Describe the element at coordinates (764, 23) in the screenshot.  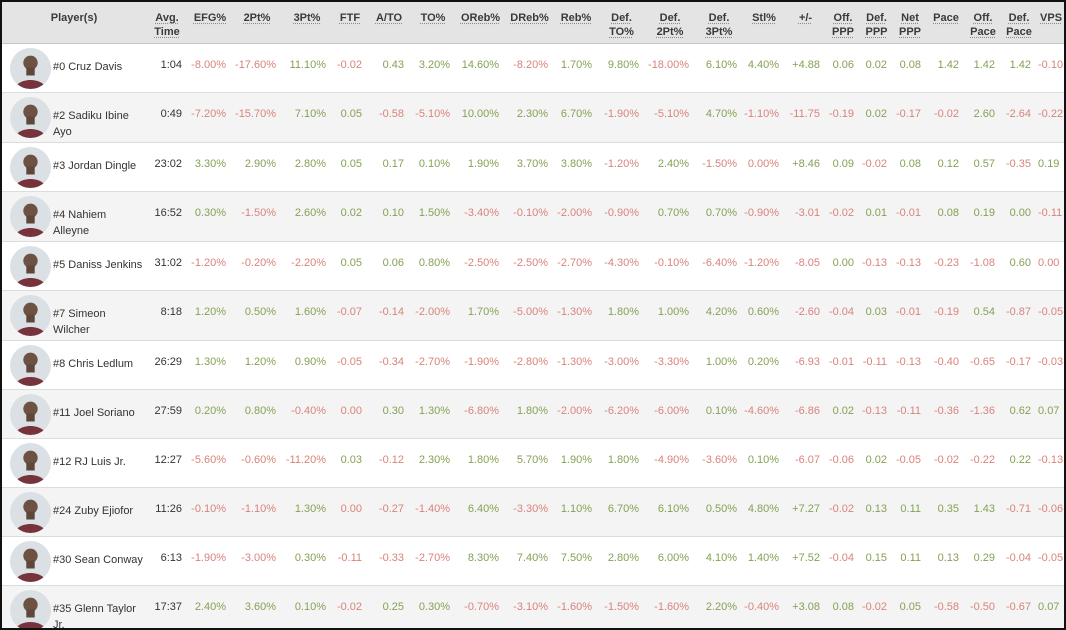
I see `column-header-stl: Stl%` at that location.